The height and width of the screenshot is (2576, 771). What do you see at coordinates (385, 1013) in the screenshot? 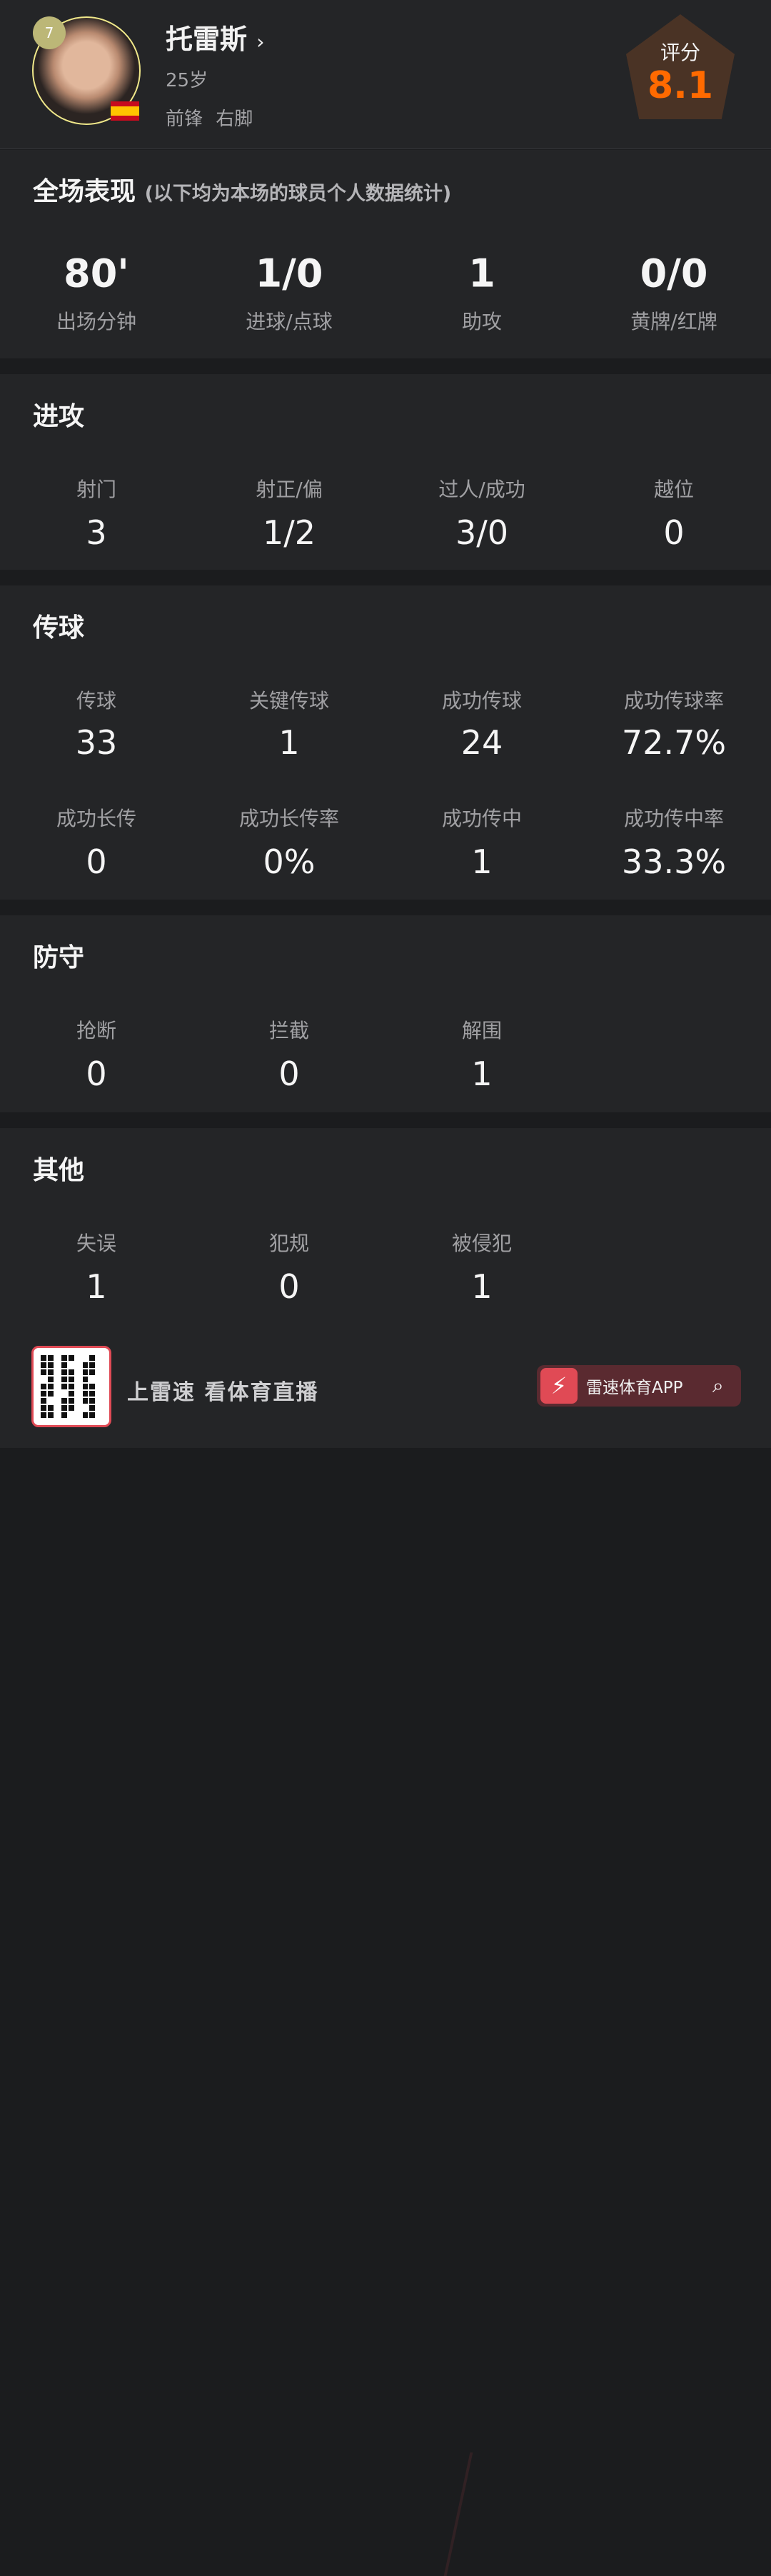
I see `defense-section: 防守 抢断 0 拦截 0 解围 1` at bounding box center [385, 1013].